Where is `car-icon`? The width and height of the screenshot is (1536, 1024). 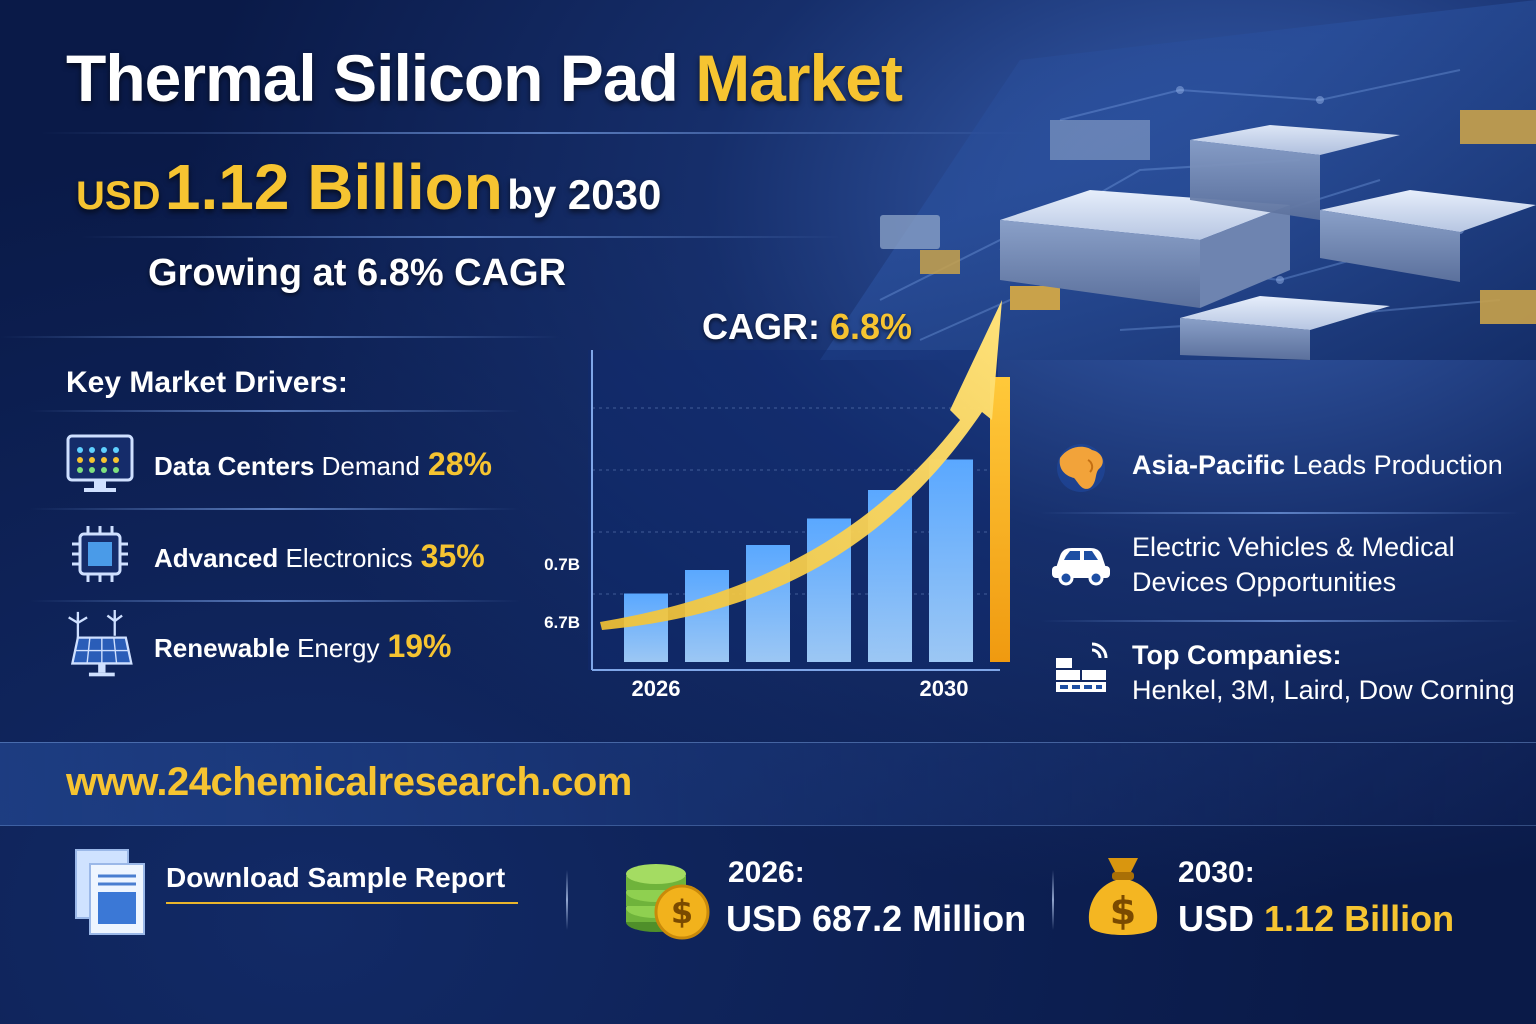
car-icon is located at coordinates (1081, 567).